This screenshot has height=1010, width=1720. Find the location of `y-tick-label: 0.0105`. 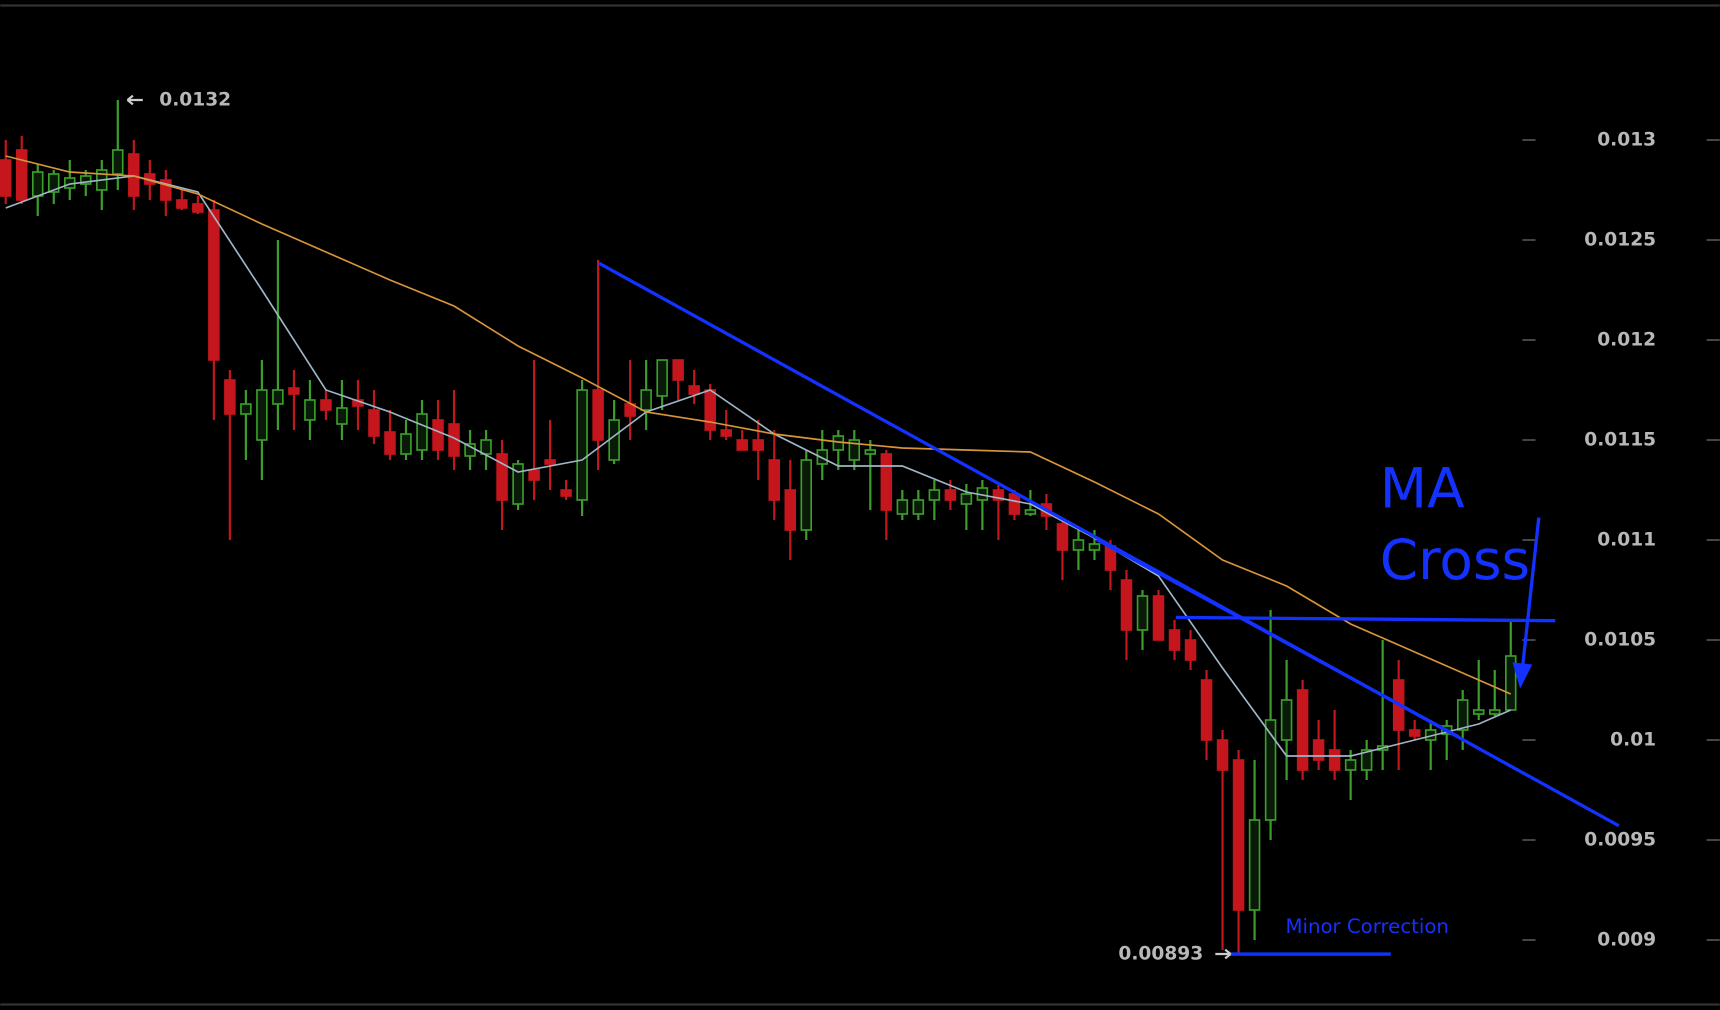

y-tick-label: 0.0105 is located at coordinates (1620, 639).